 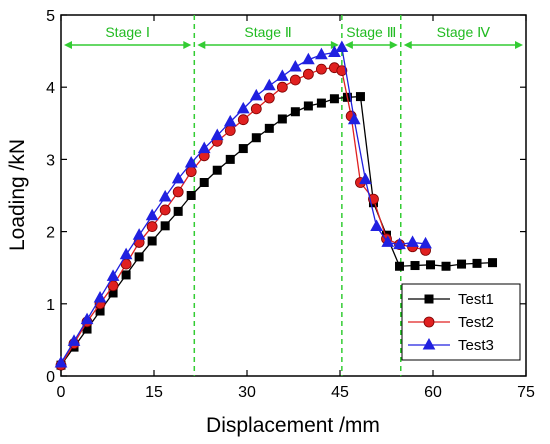 What do you see at coordinates (463, 32) in the screenshot?
I see `stage-label-3: Stage Ⅳ` at bounding box center [463, 32].